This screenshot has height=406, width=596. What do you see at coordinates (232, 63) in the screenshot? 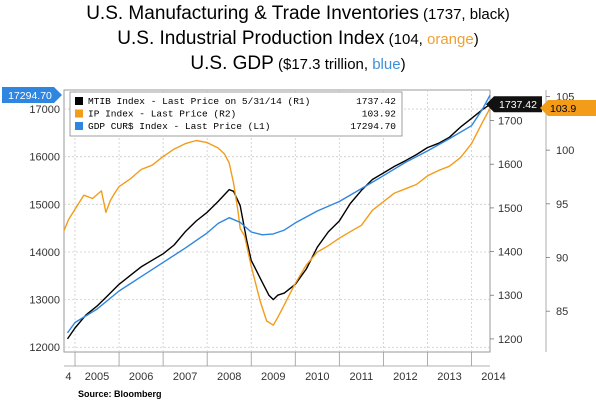
I see `title-gdp-main: U.S. GDP` at bounding box center [232, 63].